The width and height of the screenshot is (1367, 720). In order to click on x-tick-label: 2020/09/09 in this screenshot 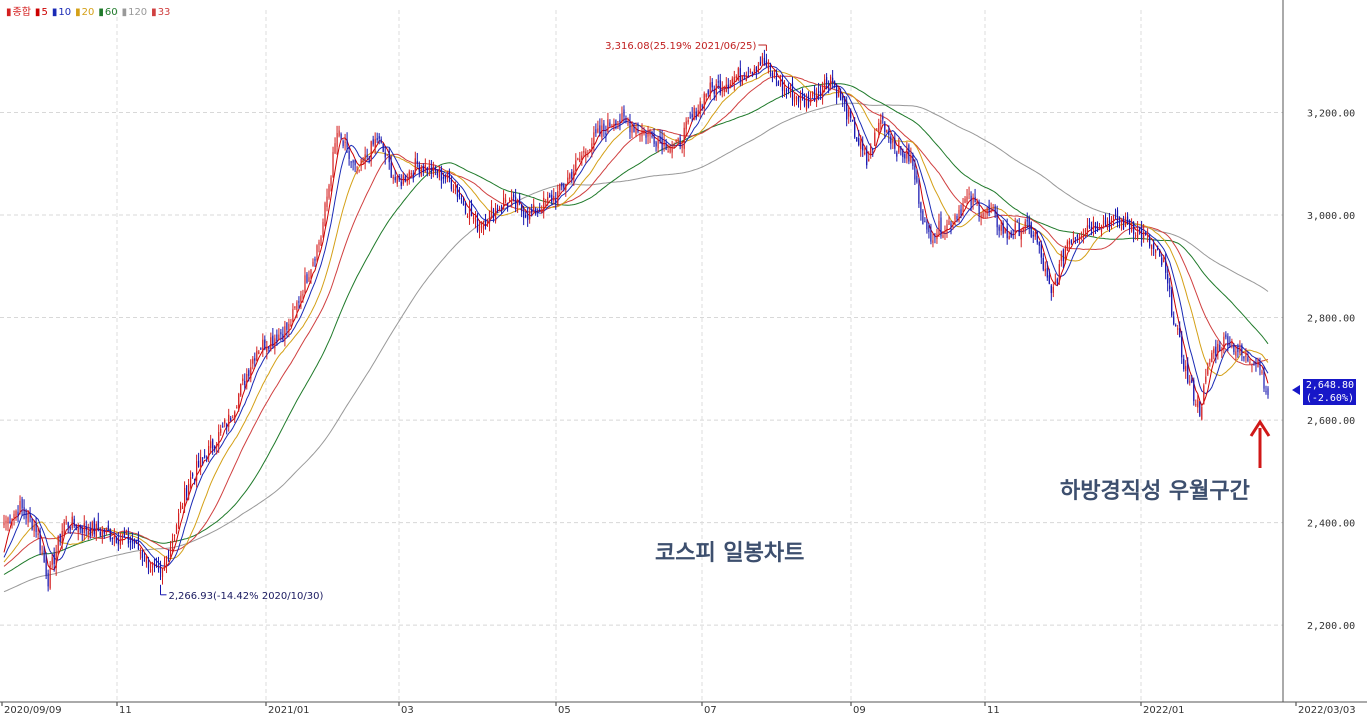, I will do `click(33, 710)`.